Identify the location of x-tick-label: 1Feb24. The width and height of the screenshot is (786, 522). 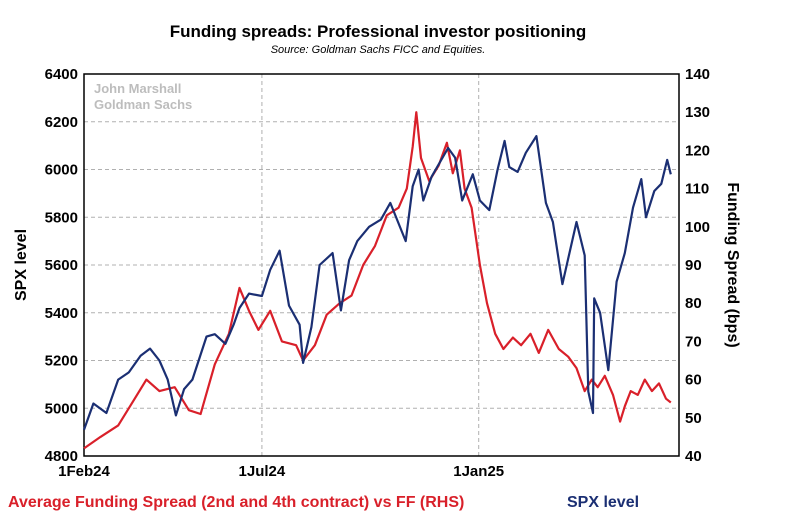
(84, 471).